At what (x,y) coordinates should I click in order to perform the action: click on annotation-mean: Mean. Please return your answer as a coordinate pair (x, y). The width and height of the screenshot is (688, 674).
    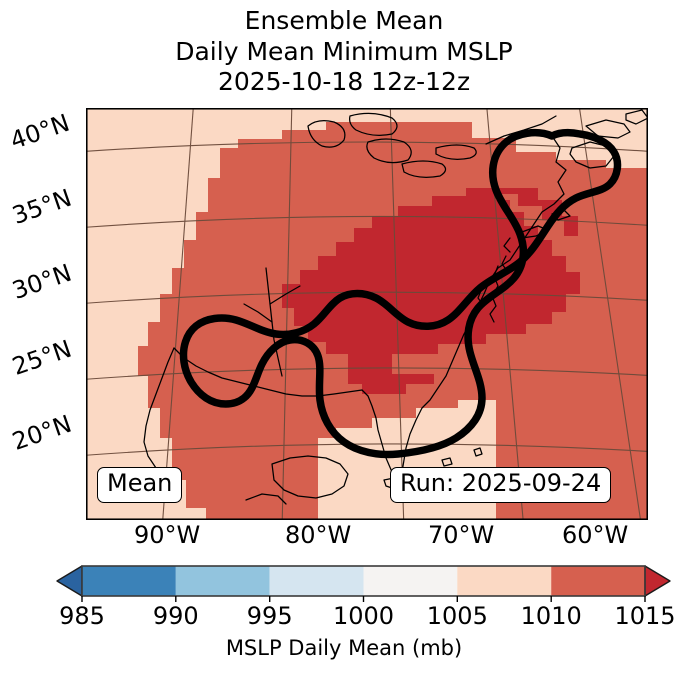
    Looking at the image, I should click on (140, 485).